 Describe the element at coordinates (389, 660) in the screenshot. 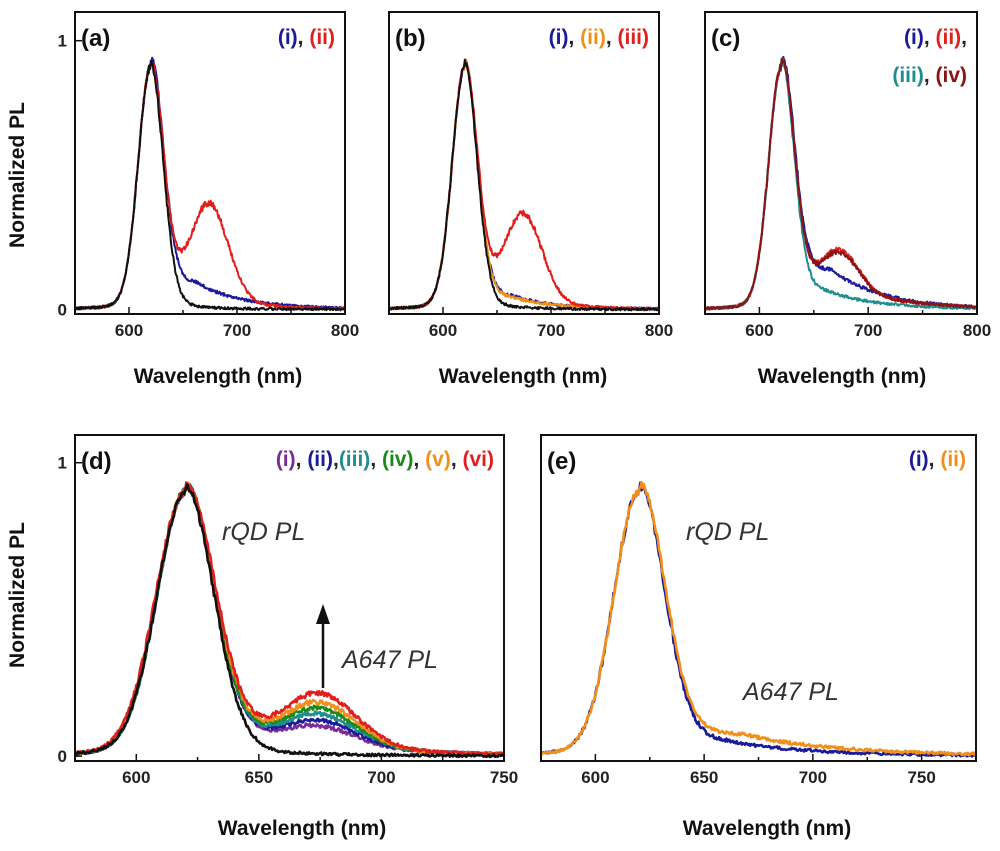

I see `annotation-a647: A647 PL` at that location.